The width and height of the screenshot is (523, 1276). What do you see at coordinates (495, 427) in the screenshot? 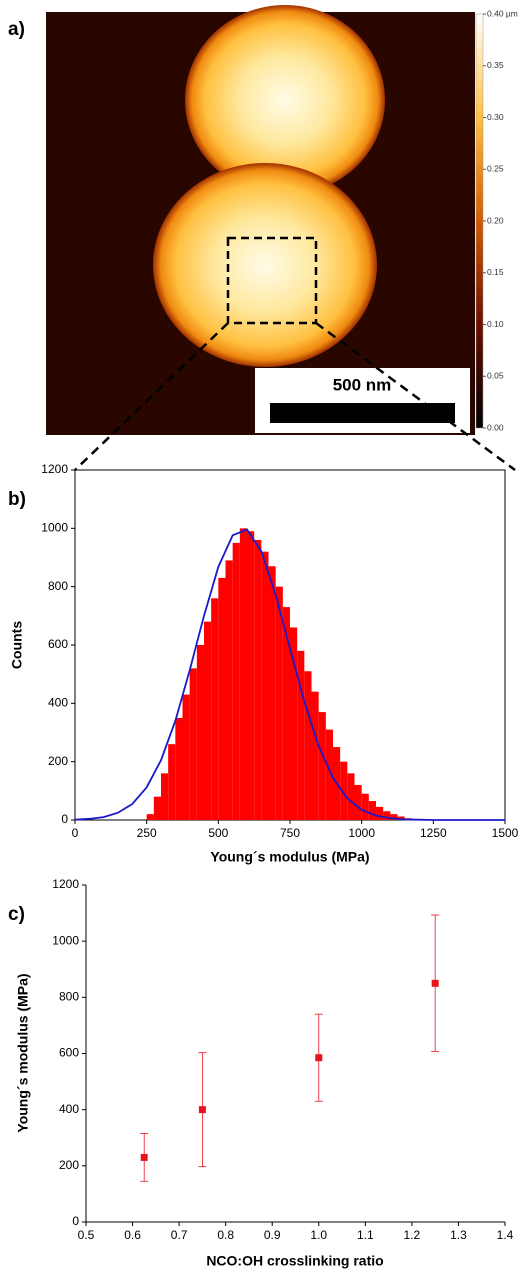
I see `colorbar-tick-label: 0.00` at bounding box center [495, 427].